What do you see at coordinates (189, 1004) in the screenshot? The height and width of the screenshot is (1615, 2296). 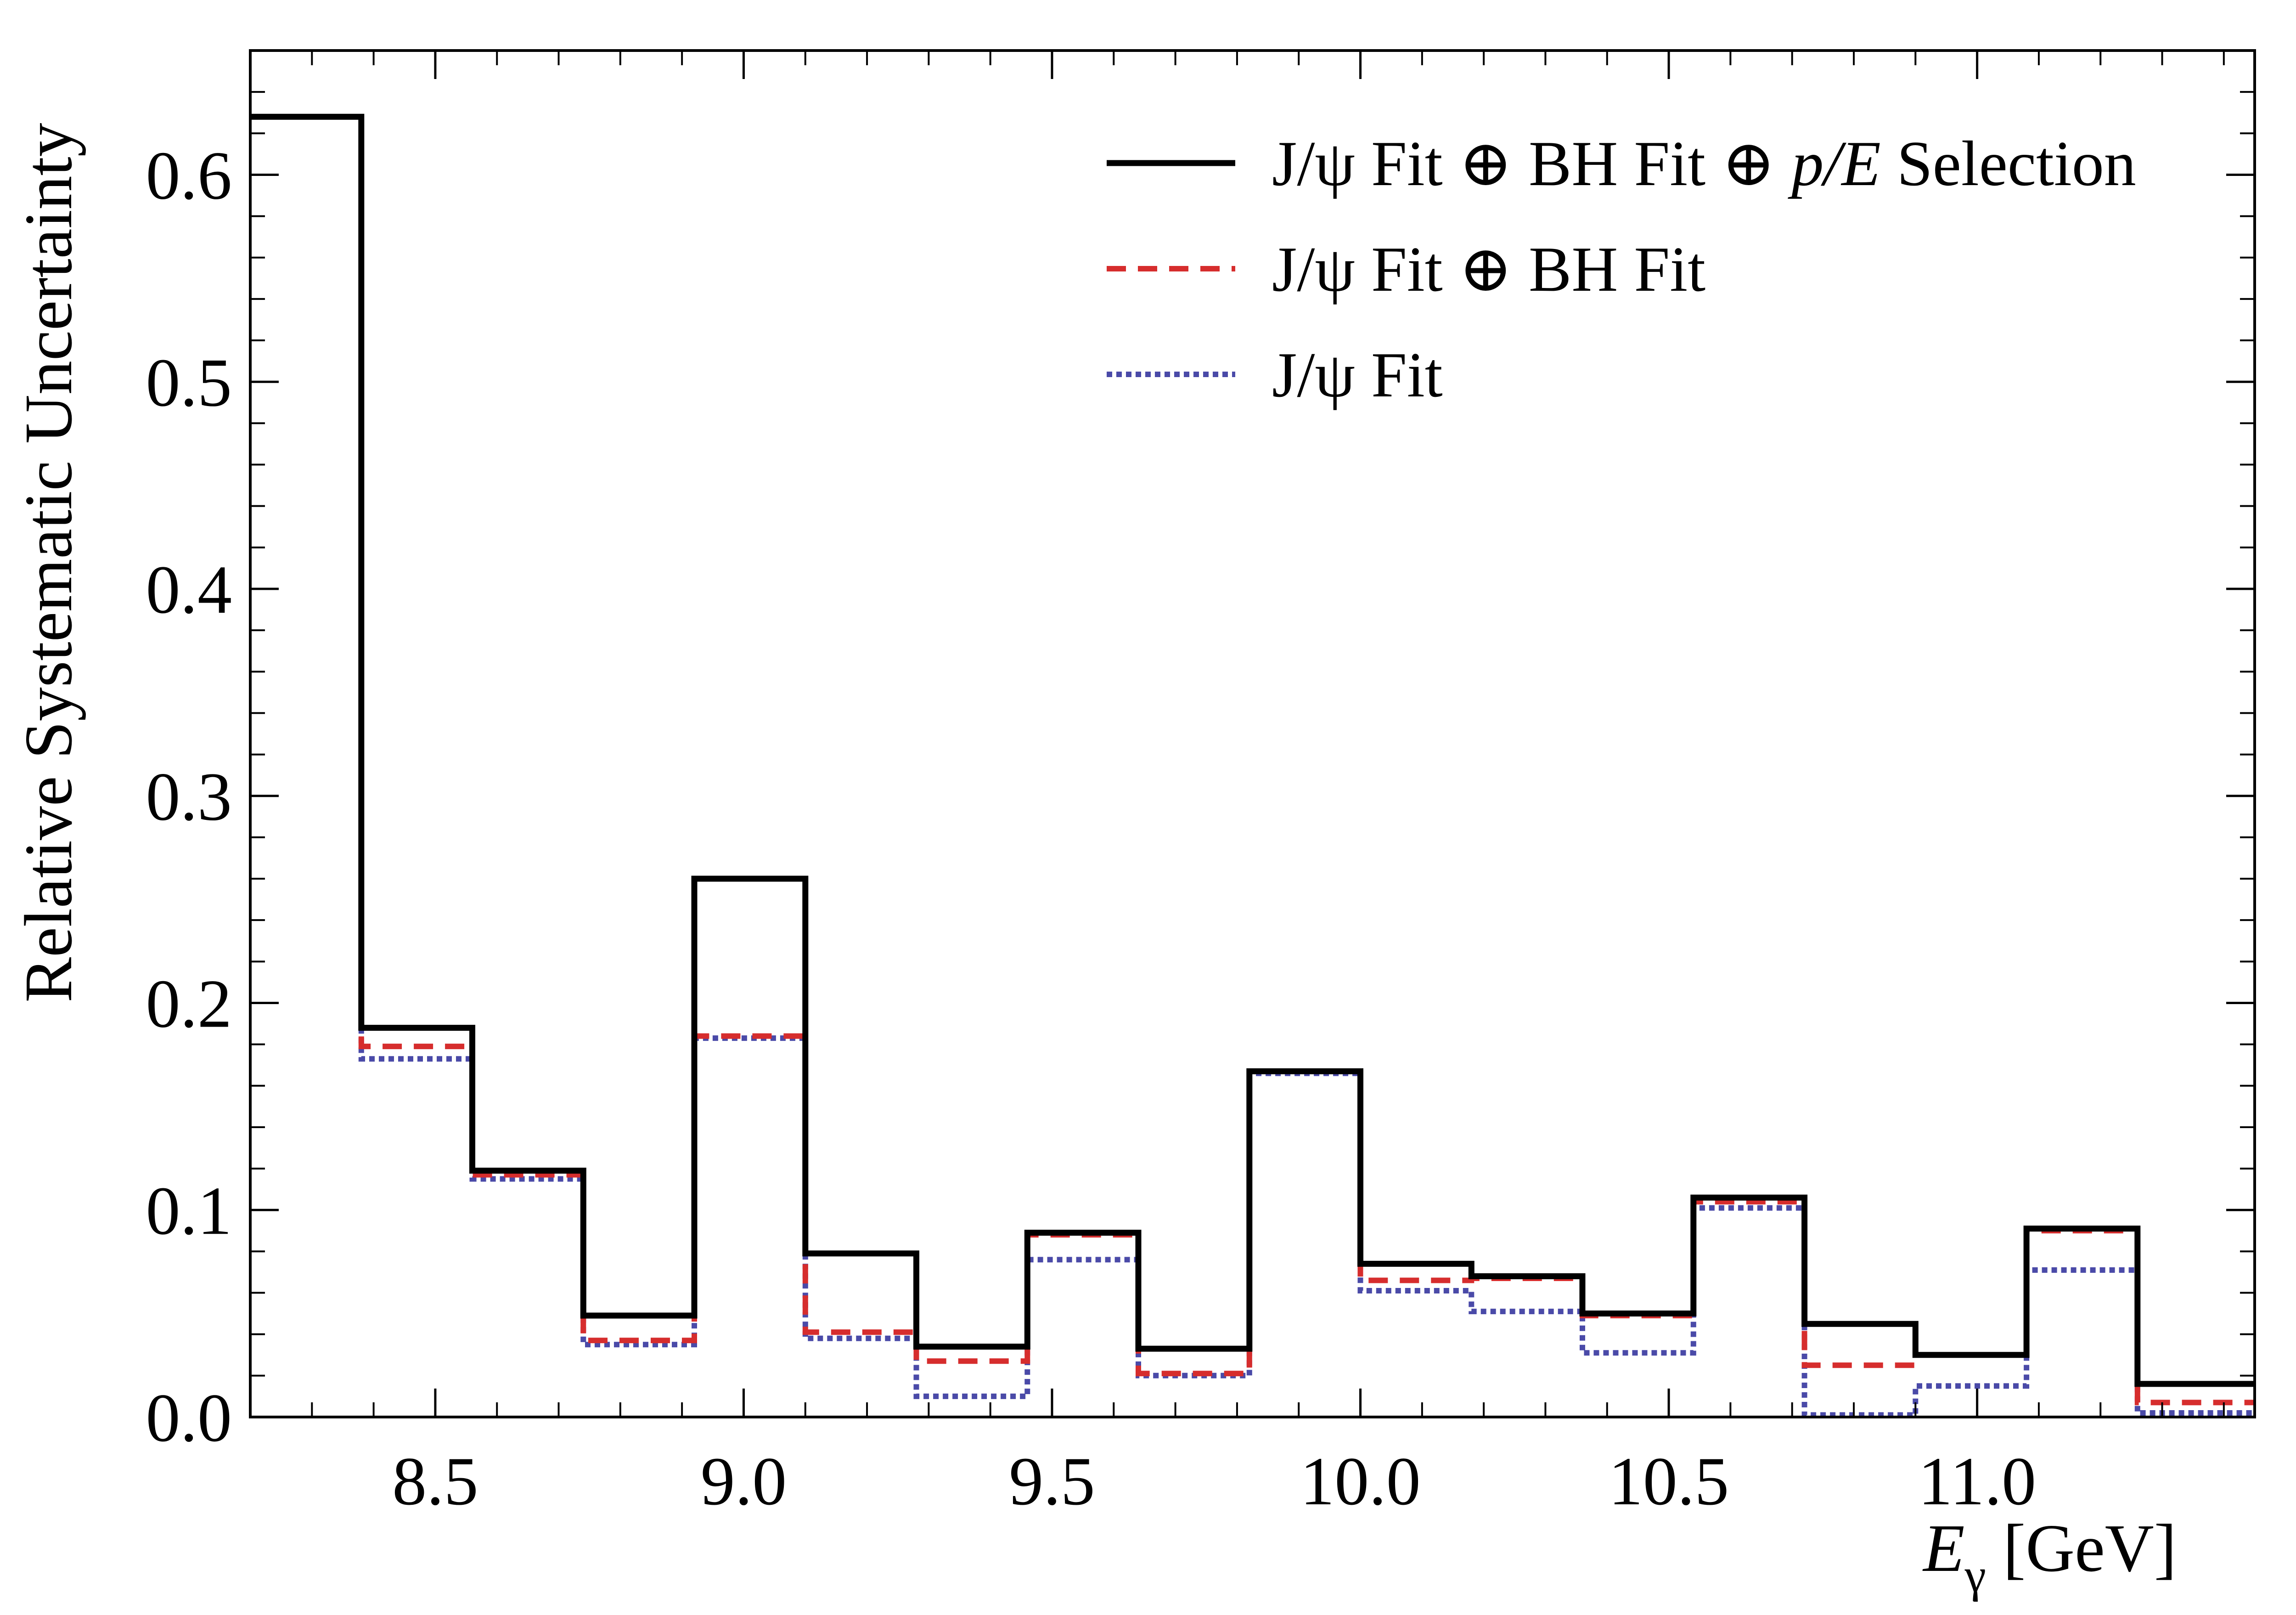 I see `y-tick-label: 0.2` at bounding box center [189, 1004].